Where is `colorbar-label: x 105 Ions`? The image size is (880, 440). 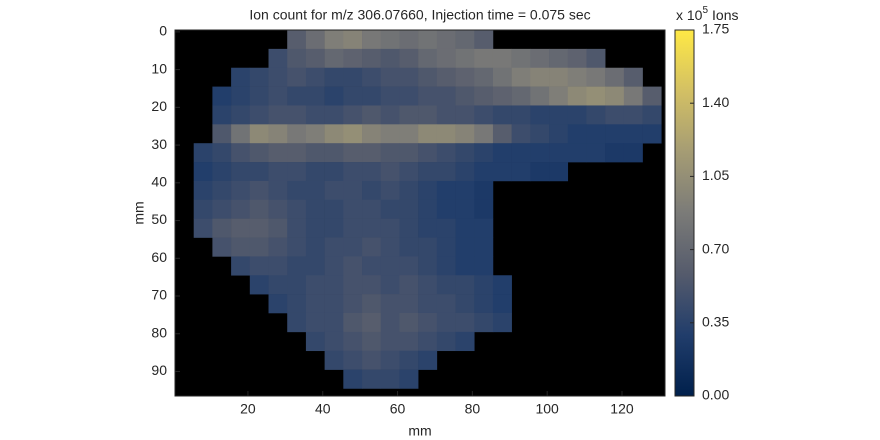
colorbar-label: x 105 Ions is located at coordinates (707, 14).